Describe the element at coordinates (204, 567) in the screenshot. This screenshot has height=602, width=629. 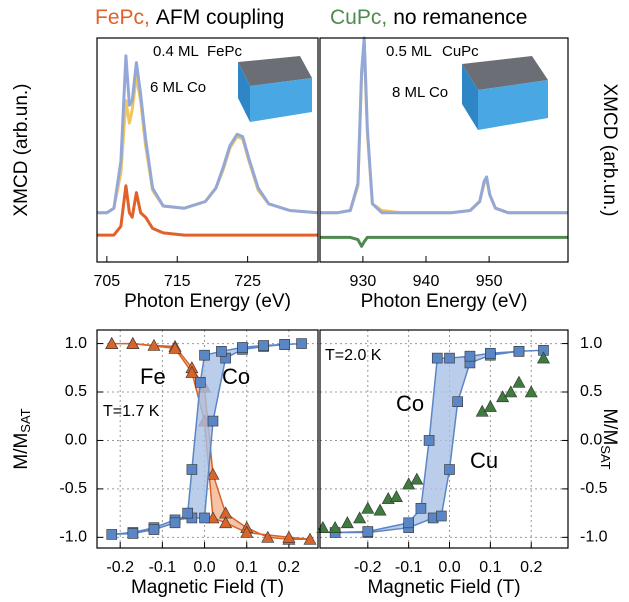
I see `x-tick-label: 0.0` at that location.